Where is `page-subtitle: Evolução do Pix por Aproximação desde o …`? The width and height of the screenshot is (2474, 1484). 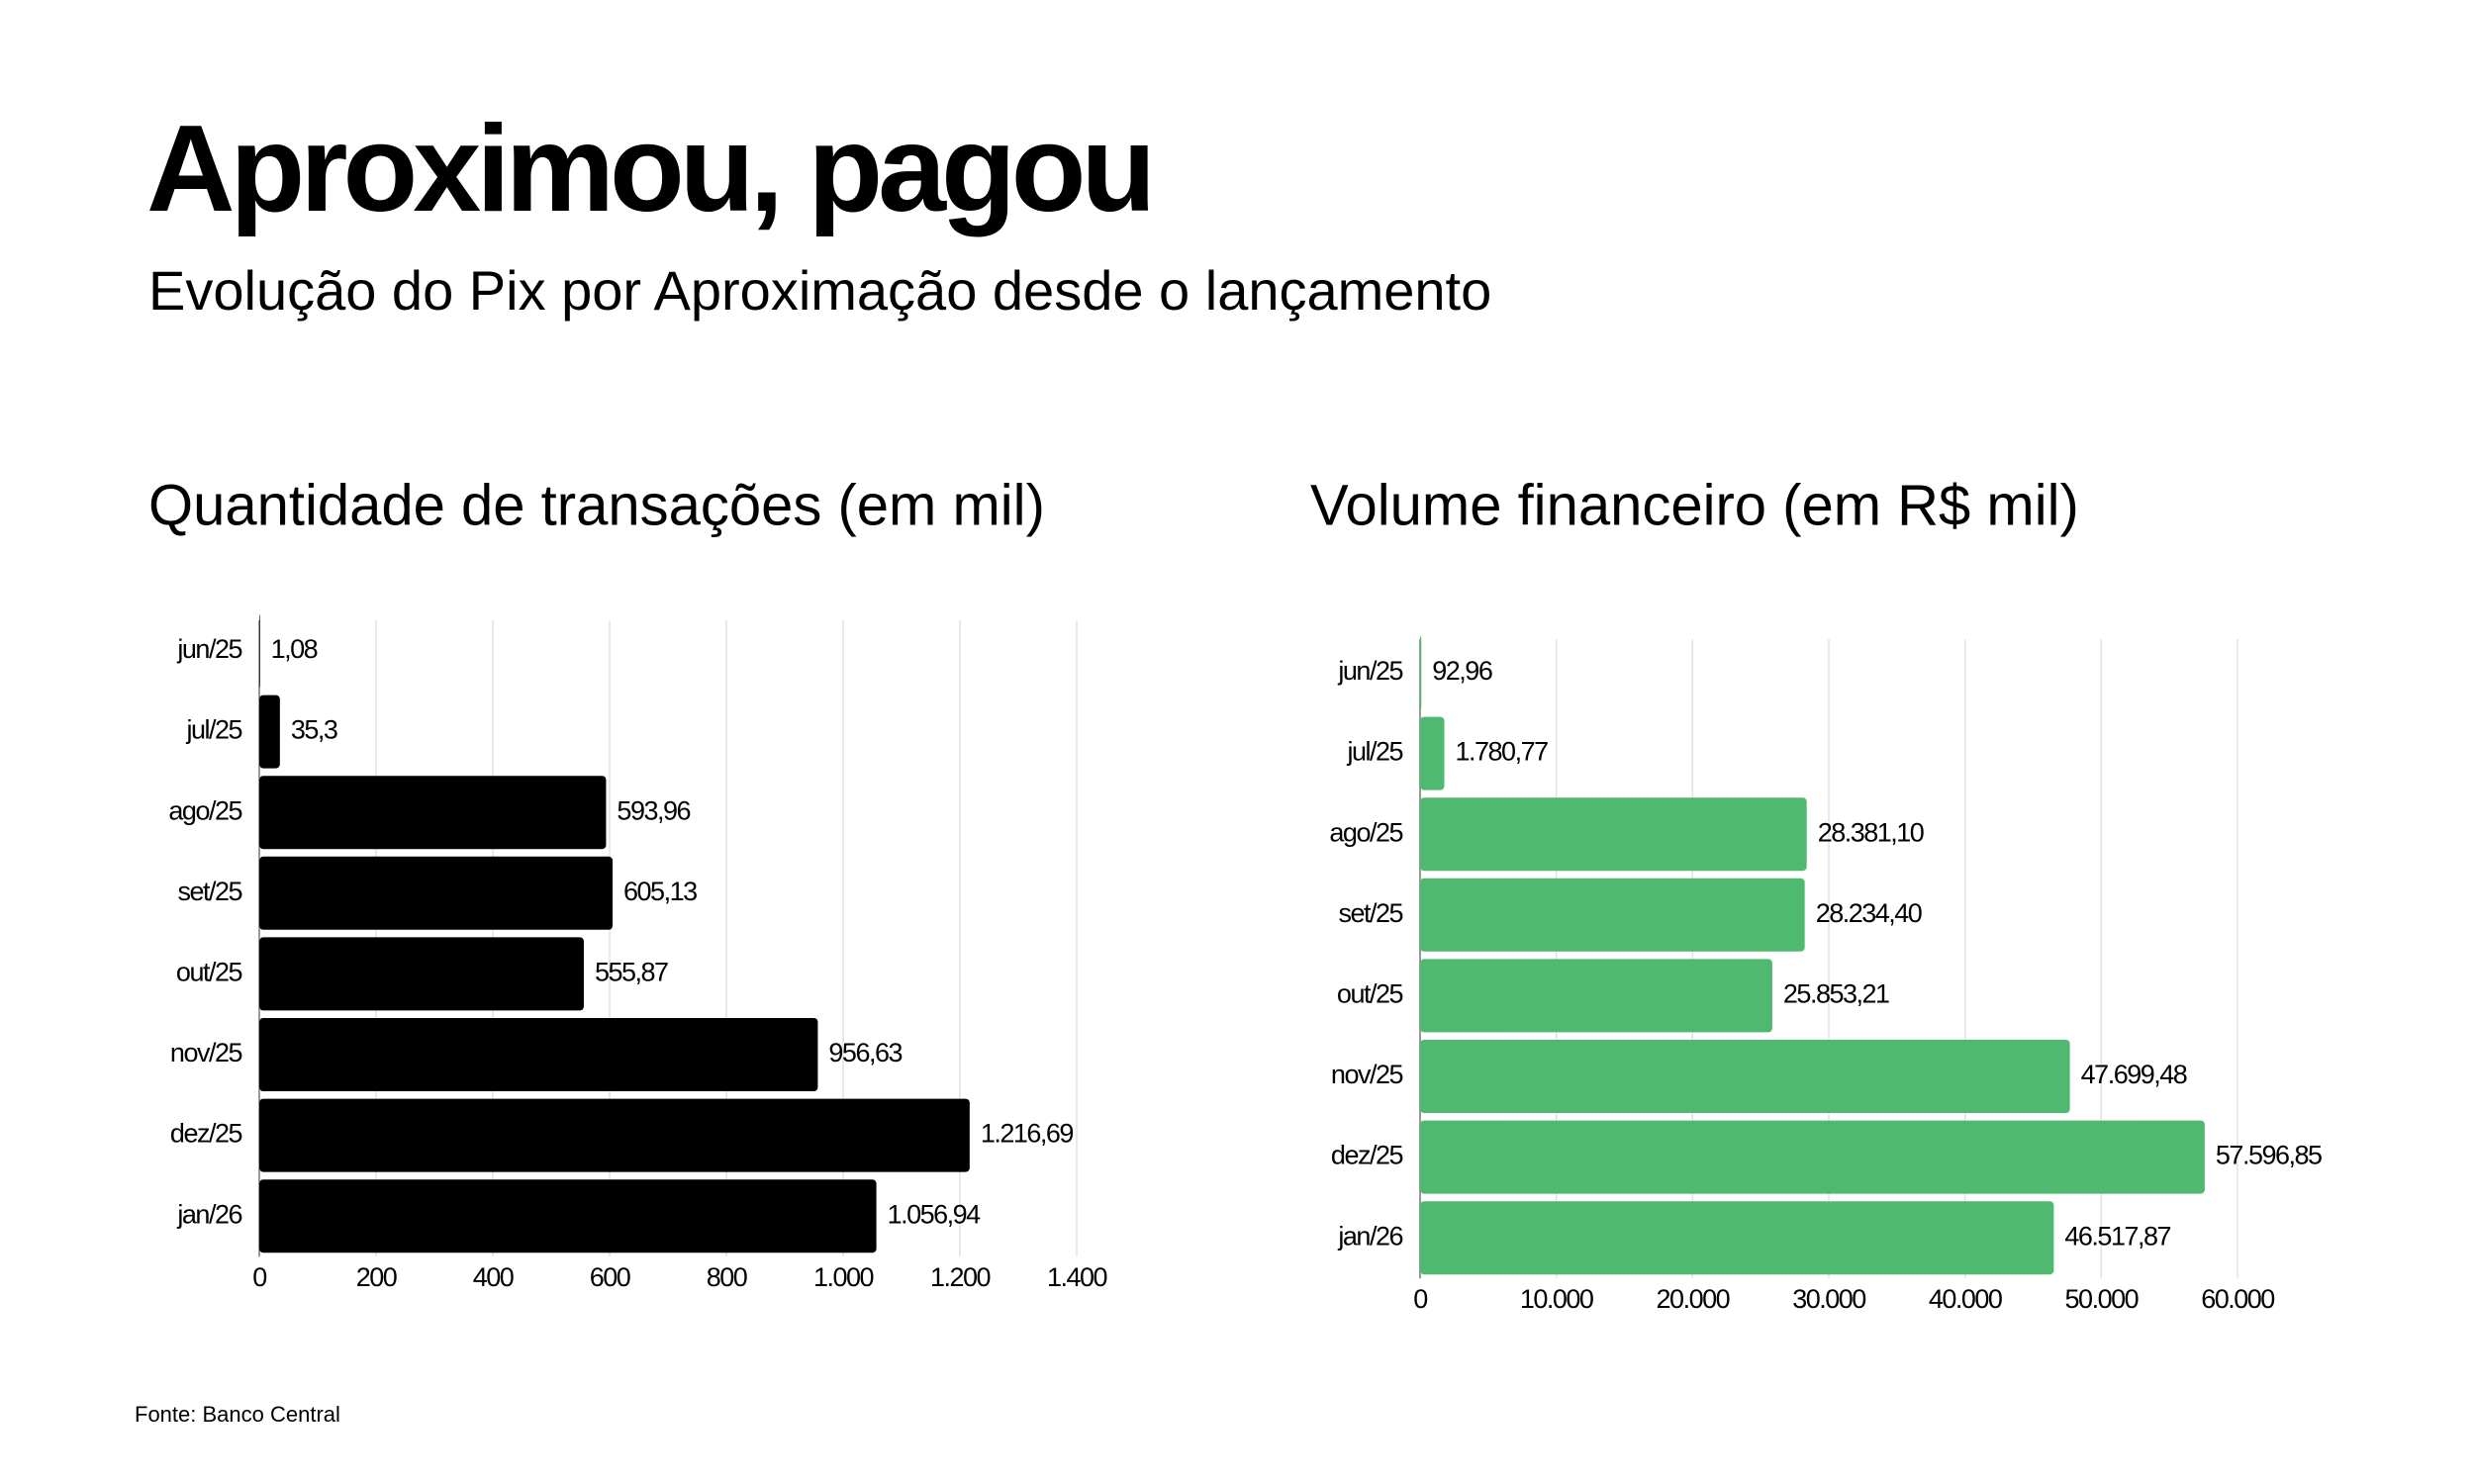
page-subtitle: Evolução do Pix por Aproximação desde o … is located at coordinates (819, 290).